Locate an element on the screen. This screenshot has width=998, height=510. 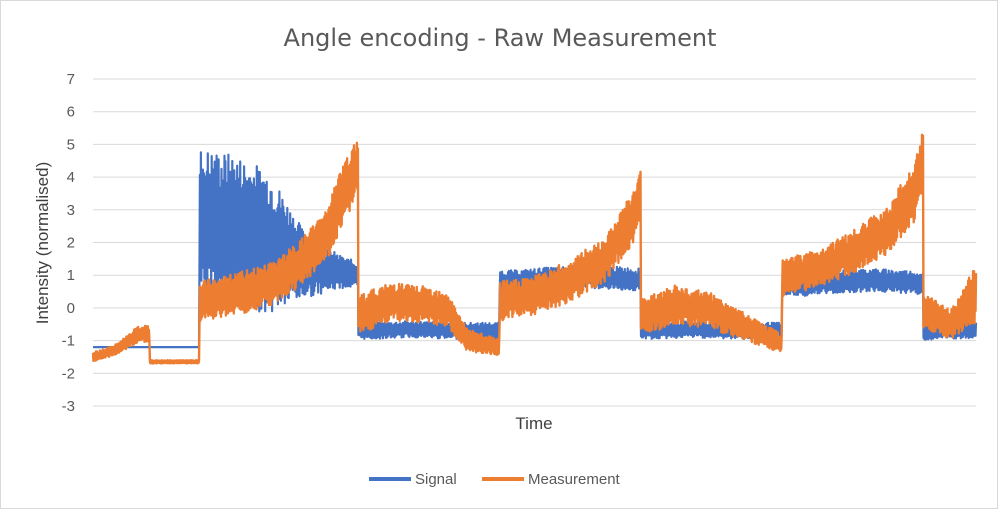
y-tick-label: 3 is located at coordinates (71, 210).